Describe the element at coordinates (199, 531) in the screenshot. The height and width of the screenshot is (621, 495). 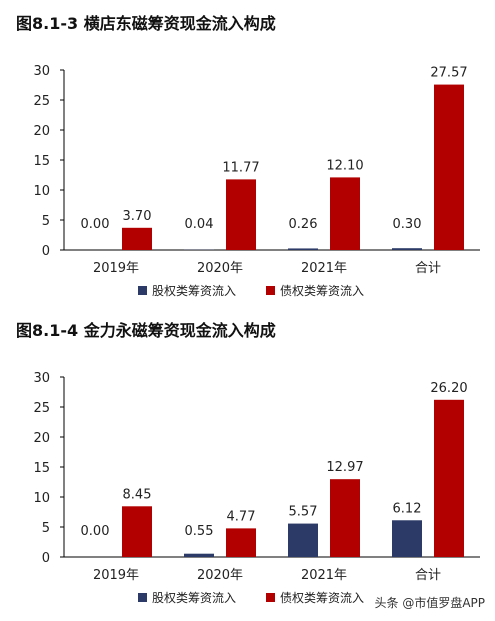
I see `data-label: 0.55` at that location.